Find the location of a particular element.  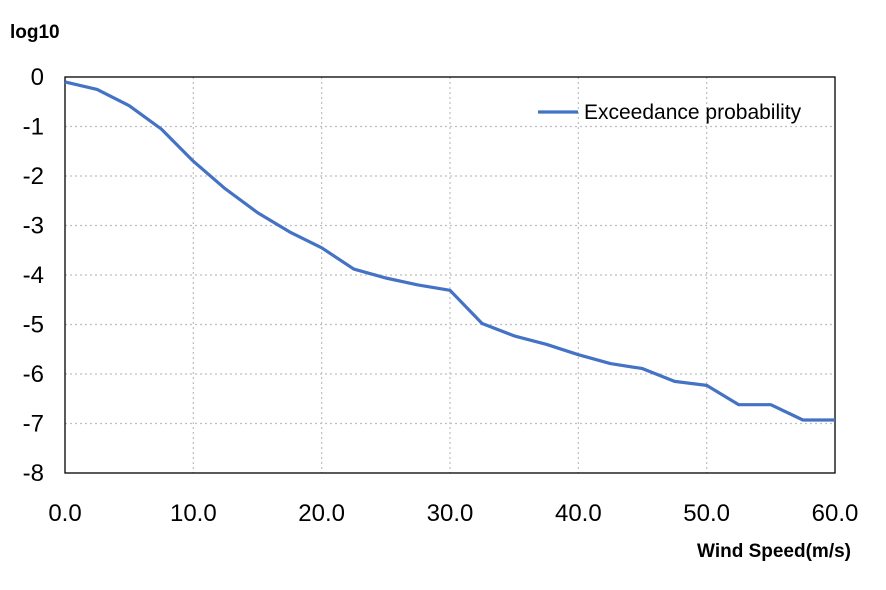

x-tick-label: 60.0 is located at coordinates (835, 513).